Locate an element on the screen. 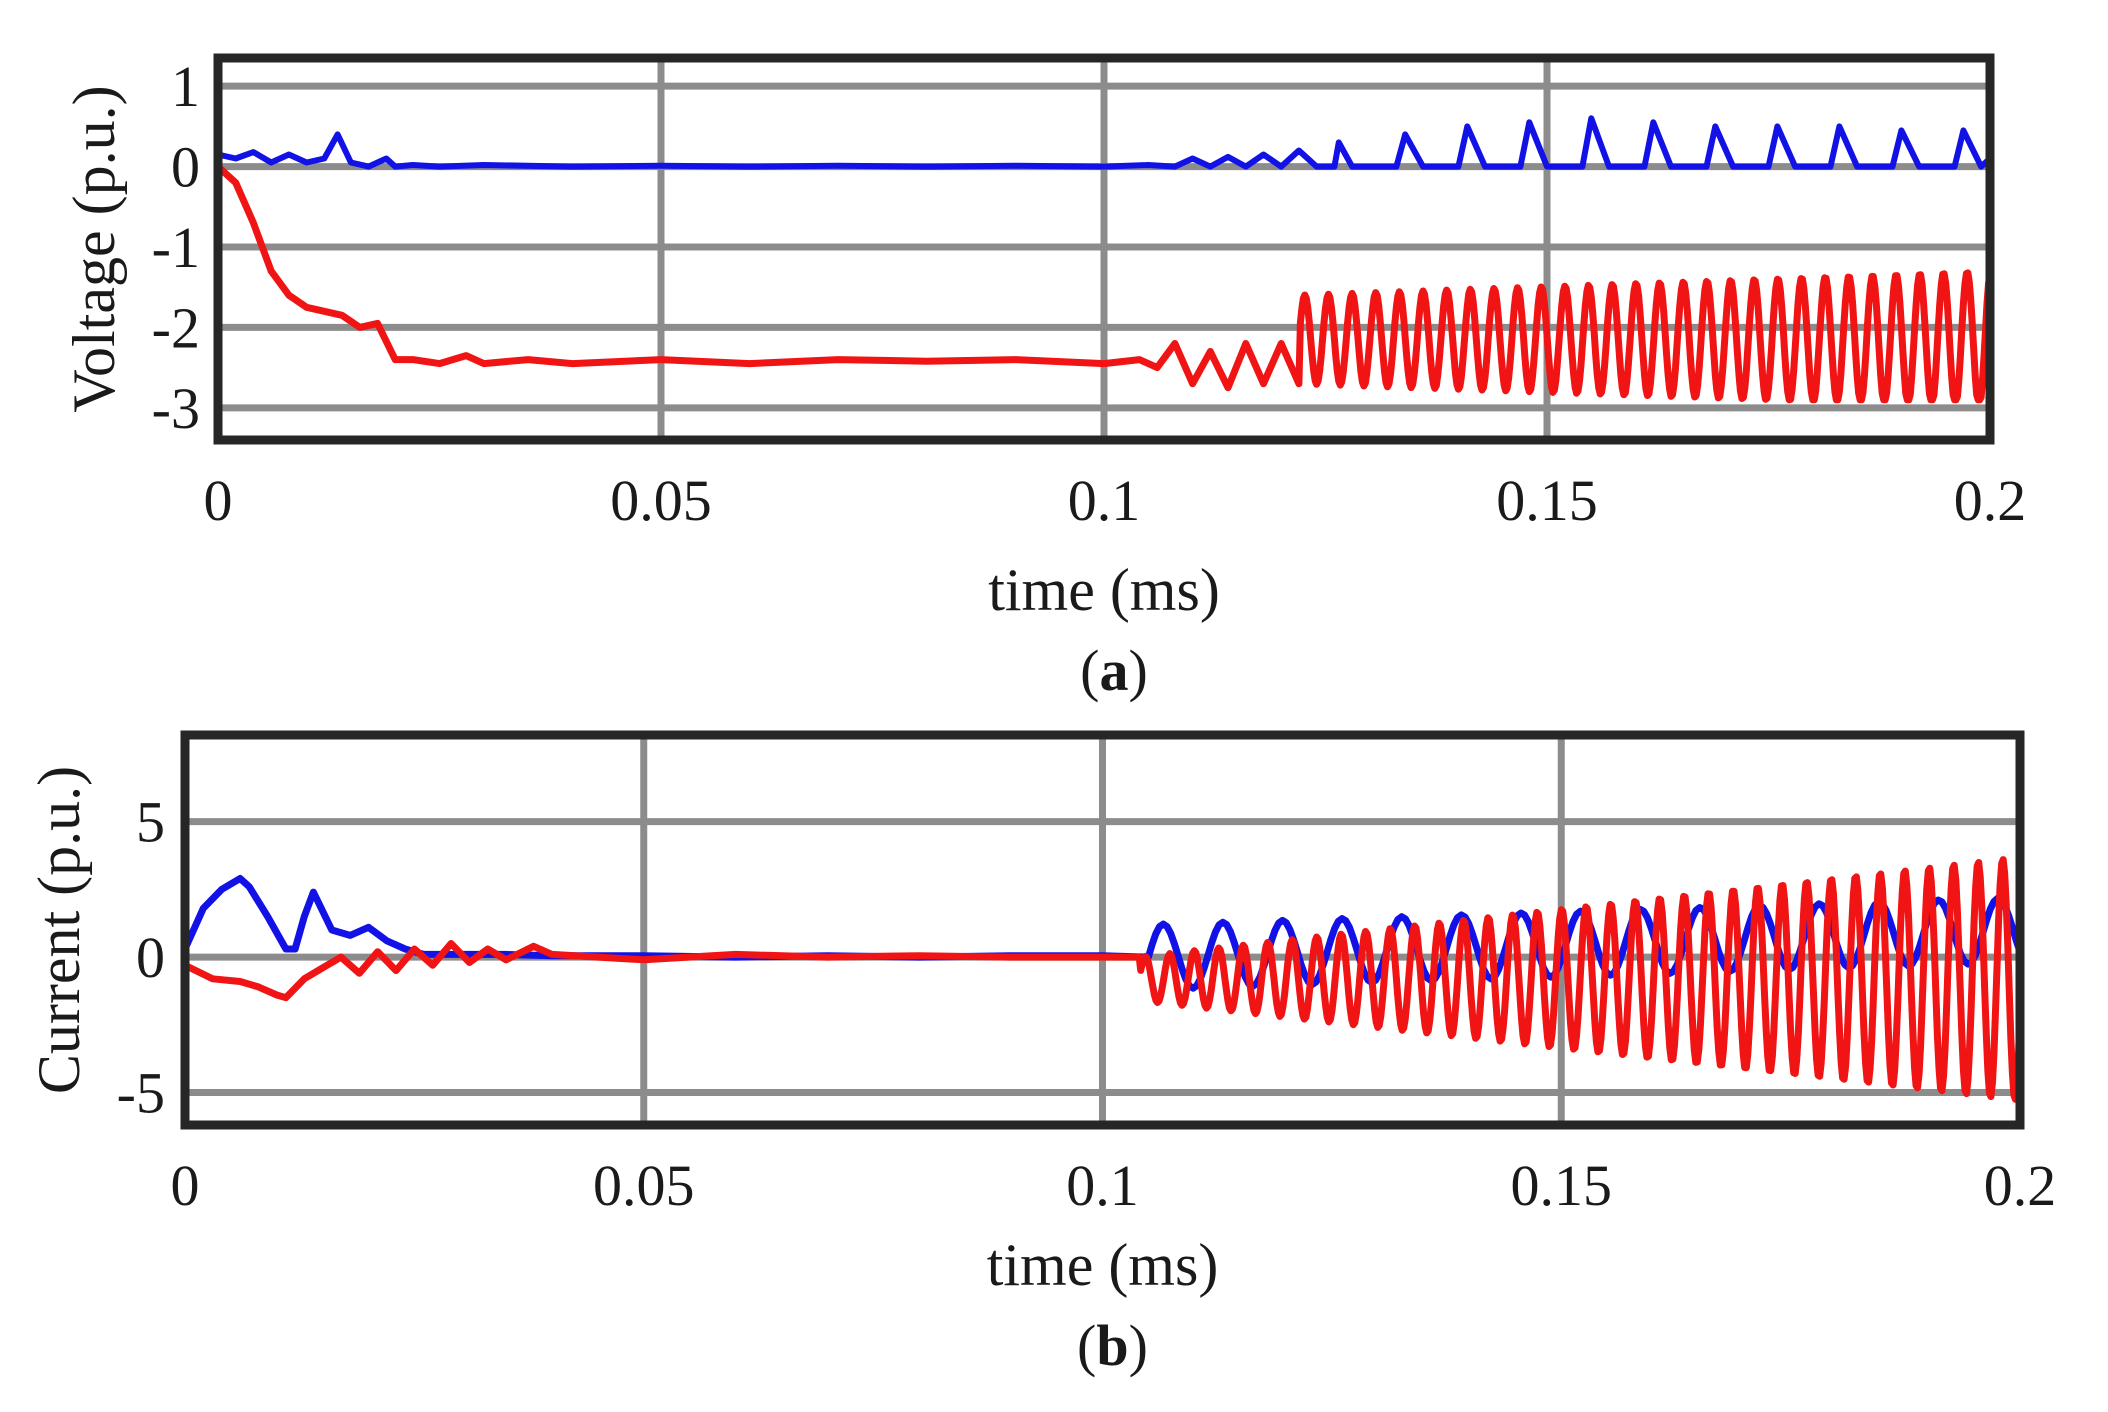  caption-letter: b is located at coordinates (1112, 1345).